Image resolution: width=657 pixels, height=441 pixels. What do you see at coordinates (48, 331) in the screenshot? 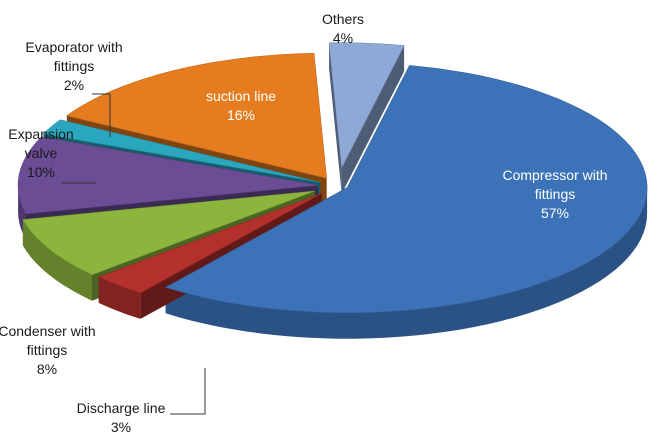
I see `slice-name-label: Condenser with` at bounding box center [48, 331].